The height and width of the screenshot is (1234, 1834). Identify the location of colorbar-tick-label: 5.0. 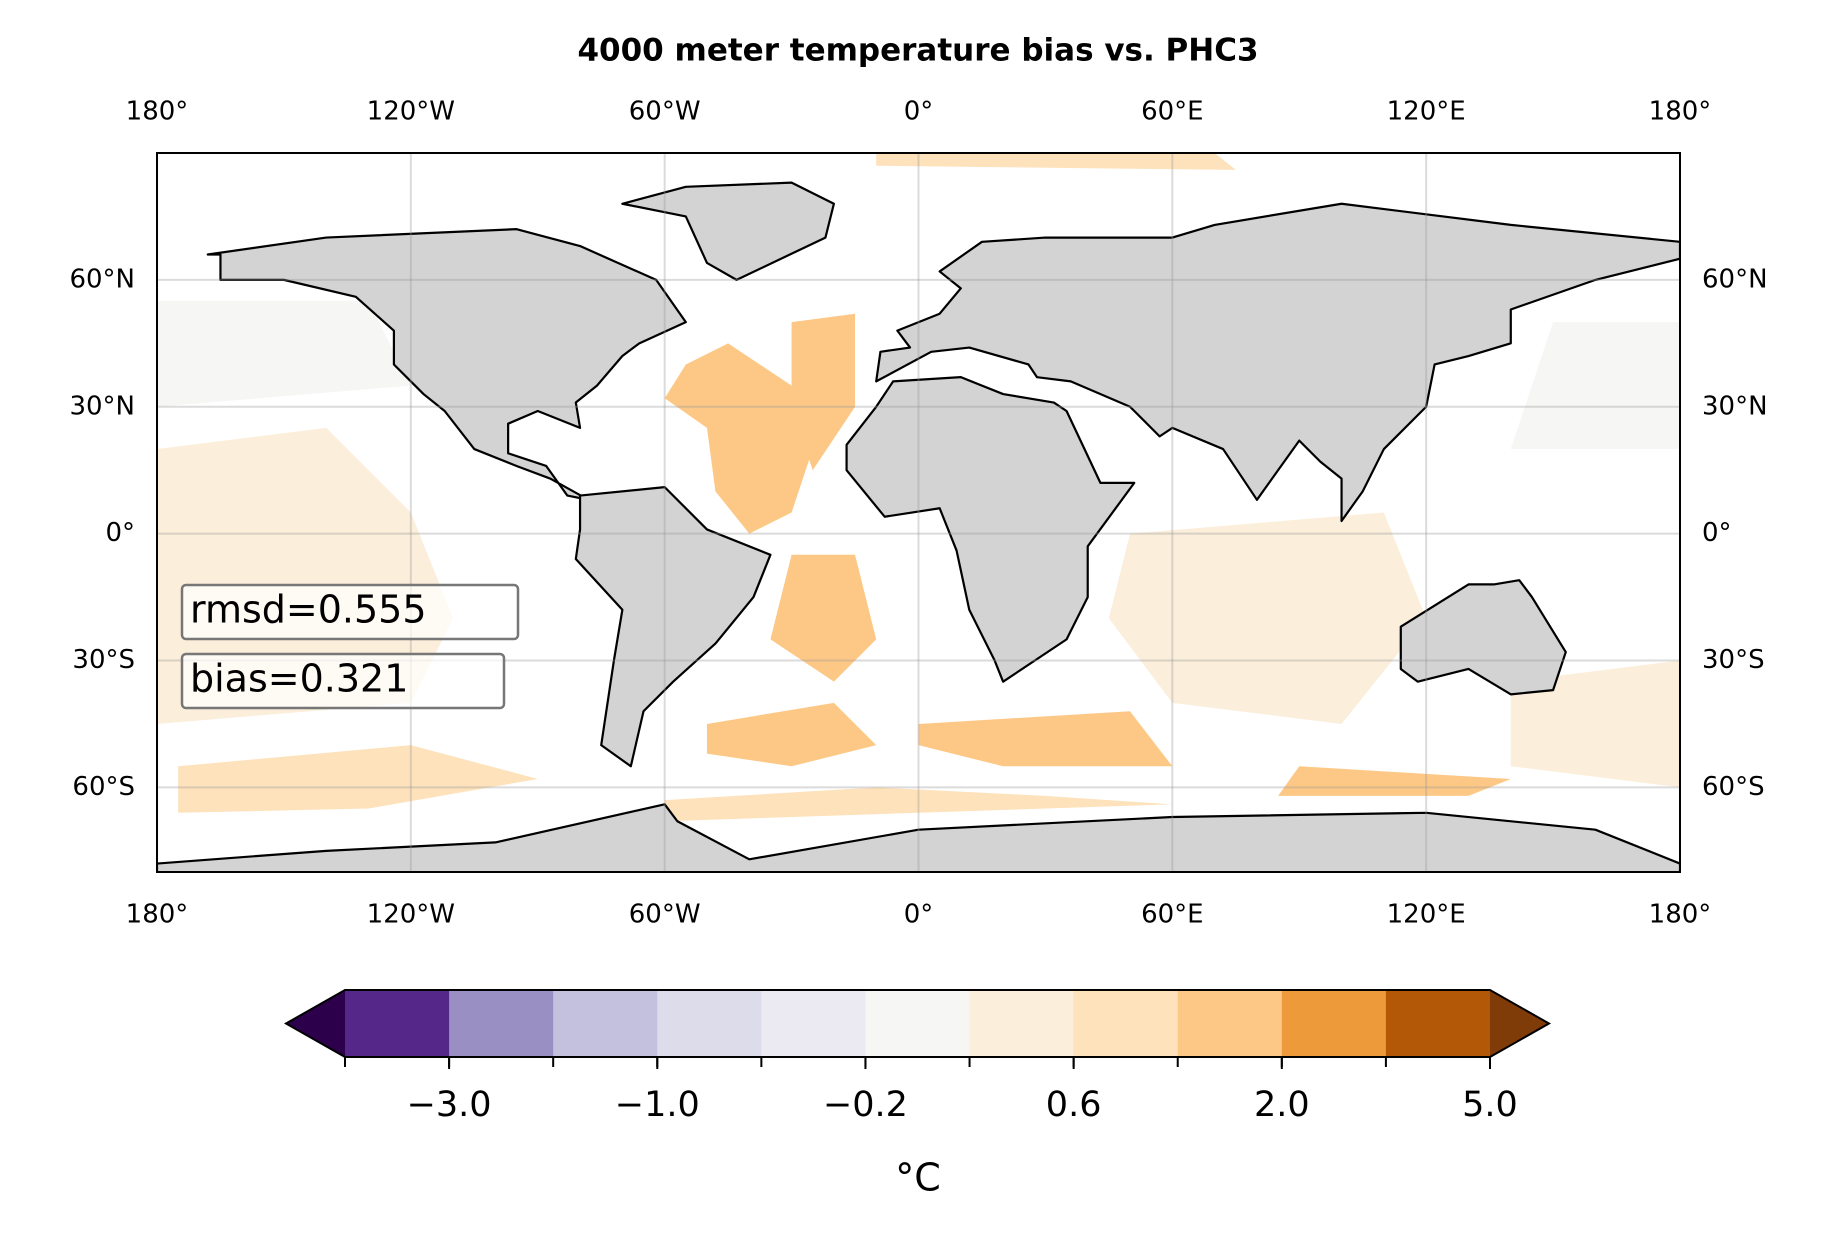
(1490, 1105).